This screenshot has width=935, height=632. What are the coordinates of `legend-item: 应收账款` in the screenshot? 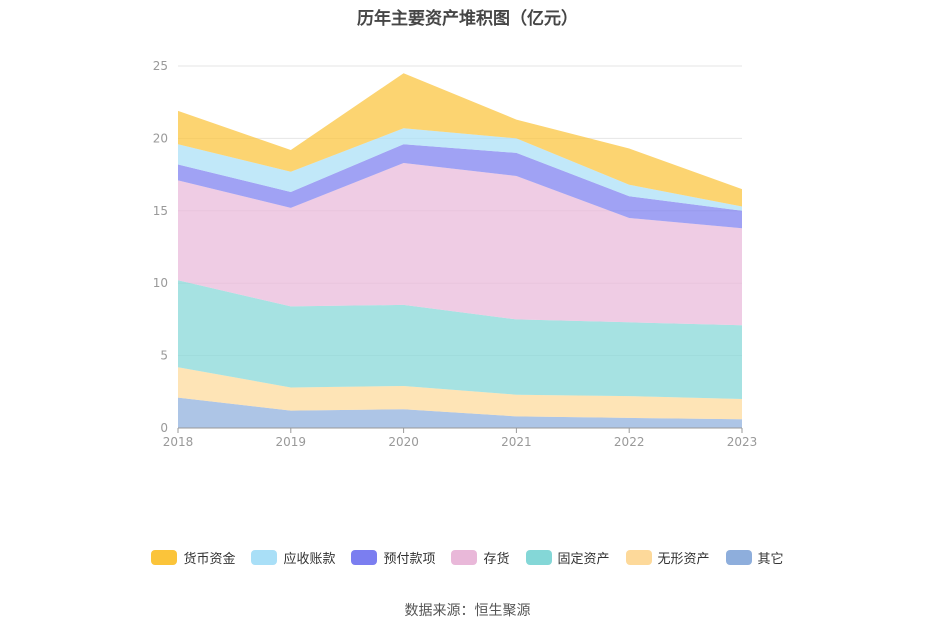 It's located at (293, 557).